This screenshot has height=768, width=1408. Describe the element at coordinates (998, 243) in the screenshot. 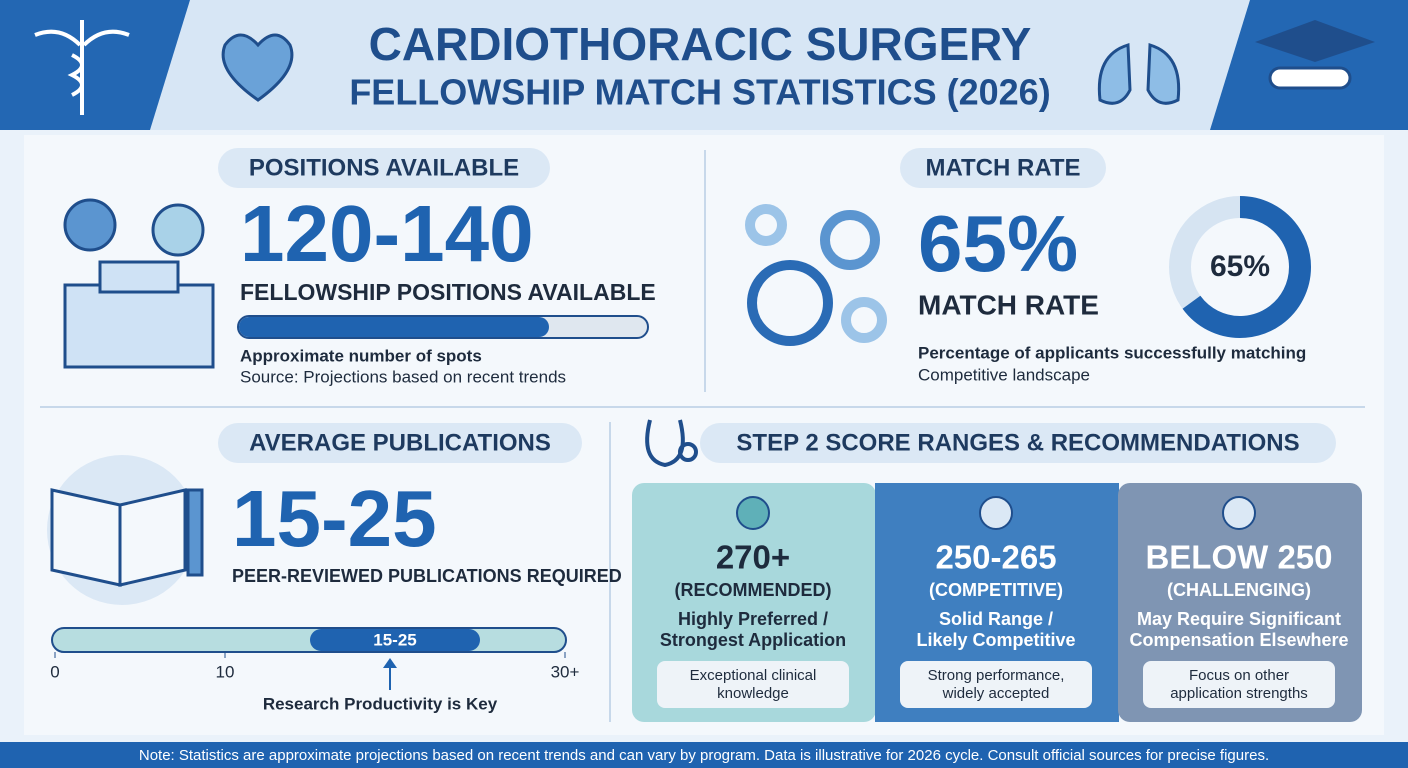

I see `big-number: 65%` at that location.